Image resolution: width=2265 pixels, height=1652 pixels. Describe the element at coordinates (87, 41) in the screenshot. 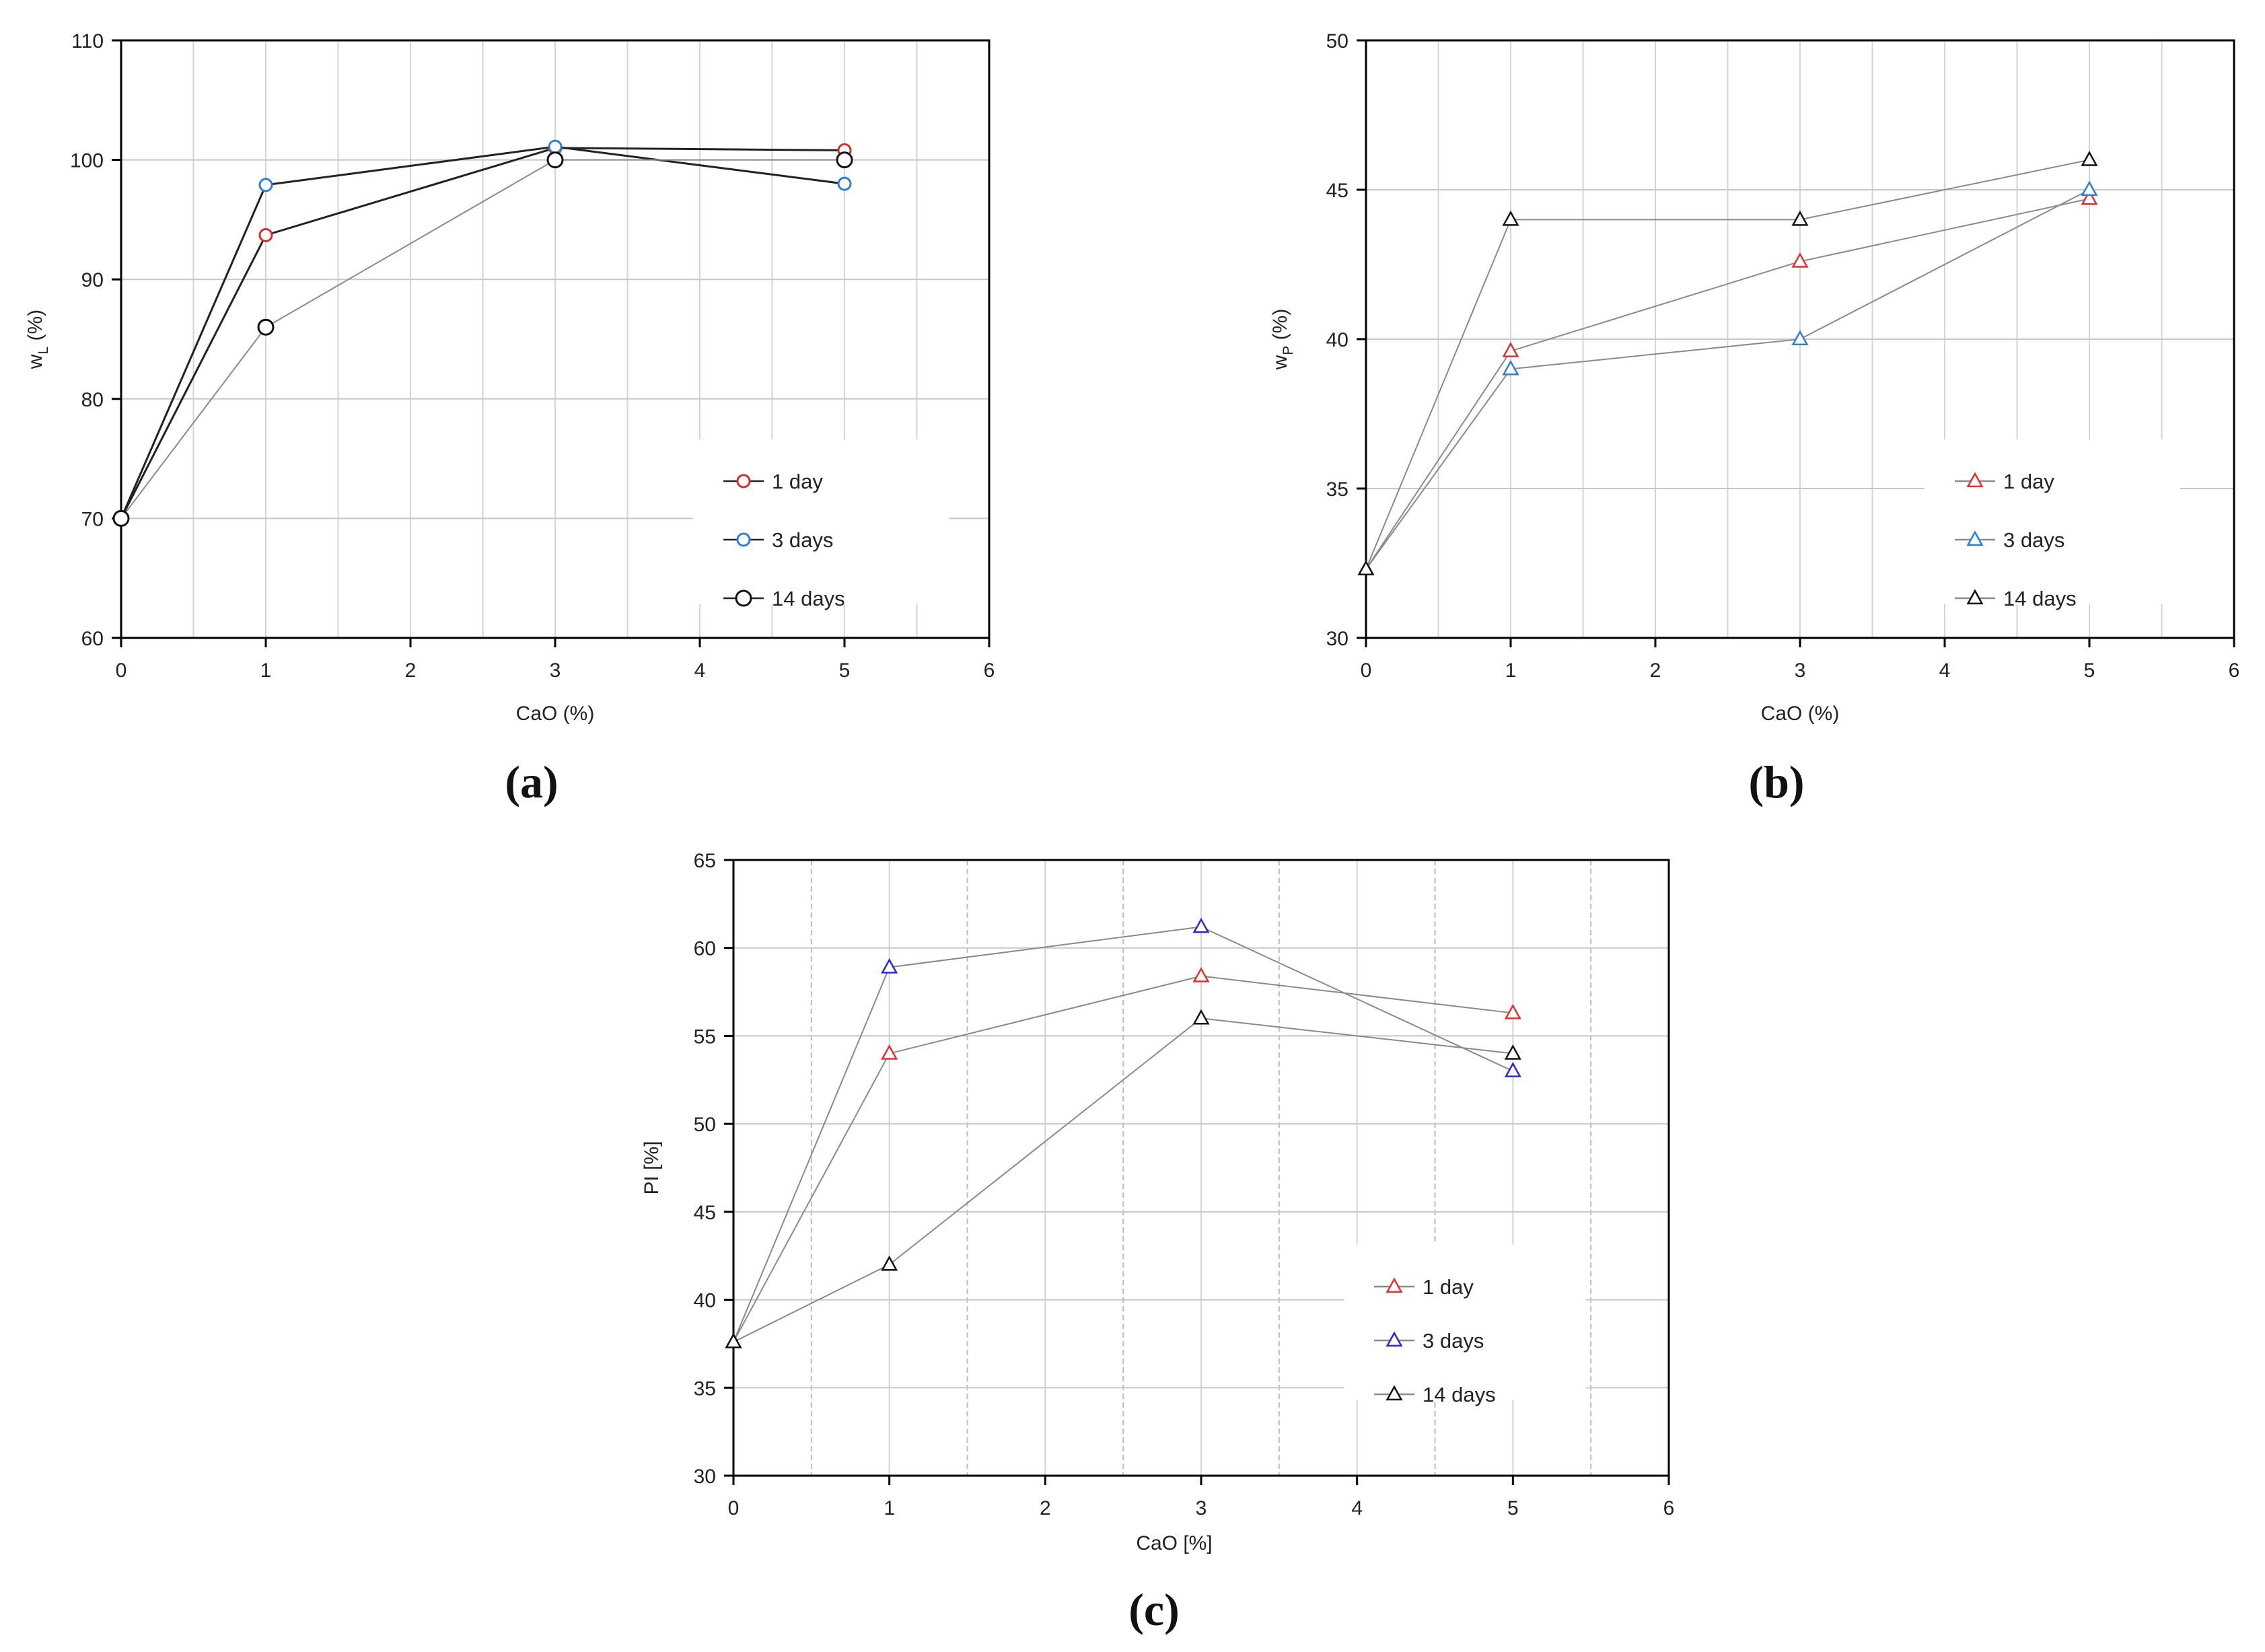

I see `y-tick-label: 110` at that location.